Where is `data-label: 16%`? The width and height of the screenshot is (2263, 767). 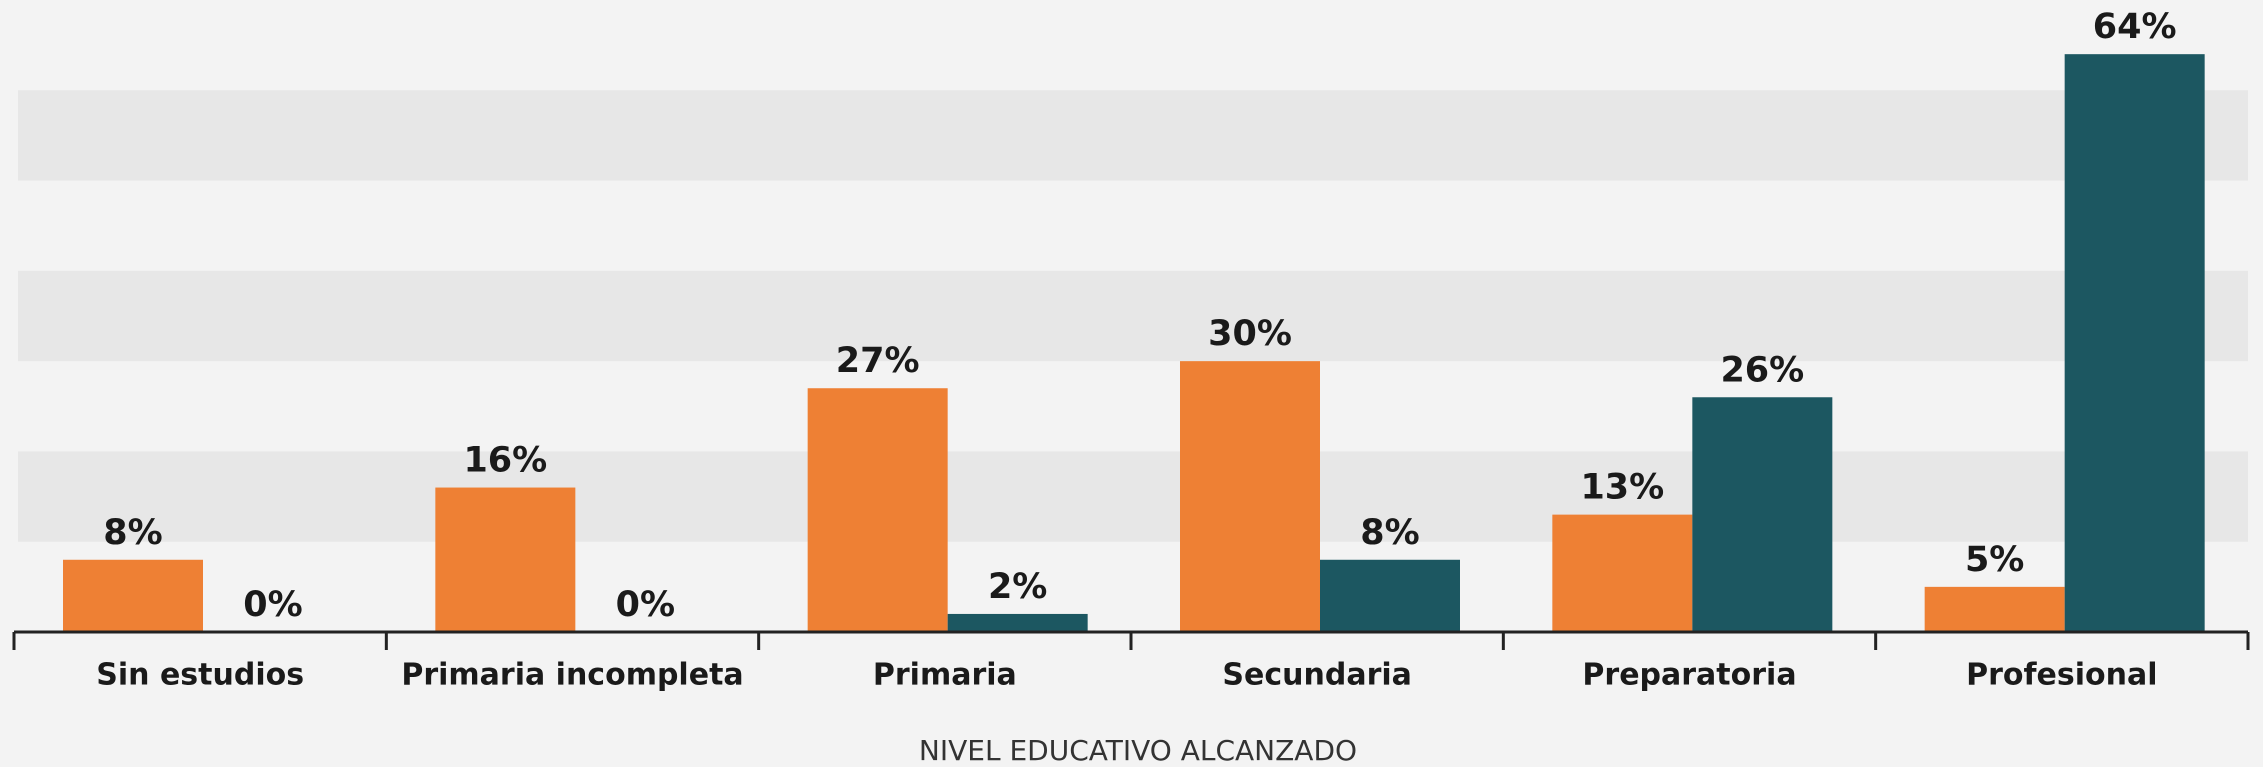 data-label: 16% is located at coordinates (505, 461).